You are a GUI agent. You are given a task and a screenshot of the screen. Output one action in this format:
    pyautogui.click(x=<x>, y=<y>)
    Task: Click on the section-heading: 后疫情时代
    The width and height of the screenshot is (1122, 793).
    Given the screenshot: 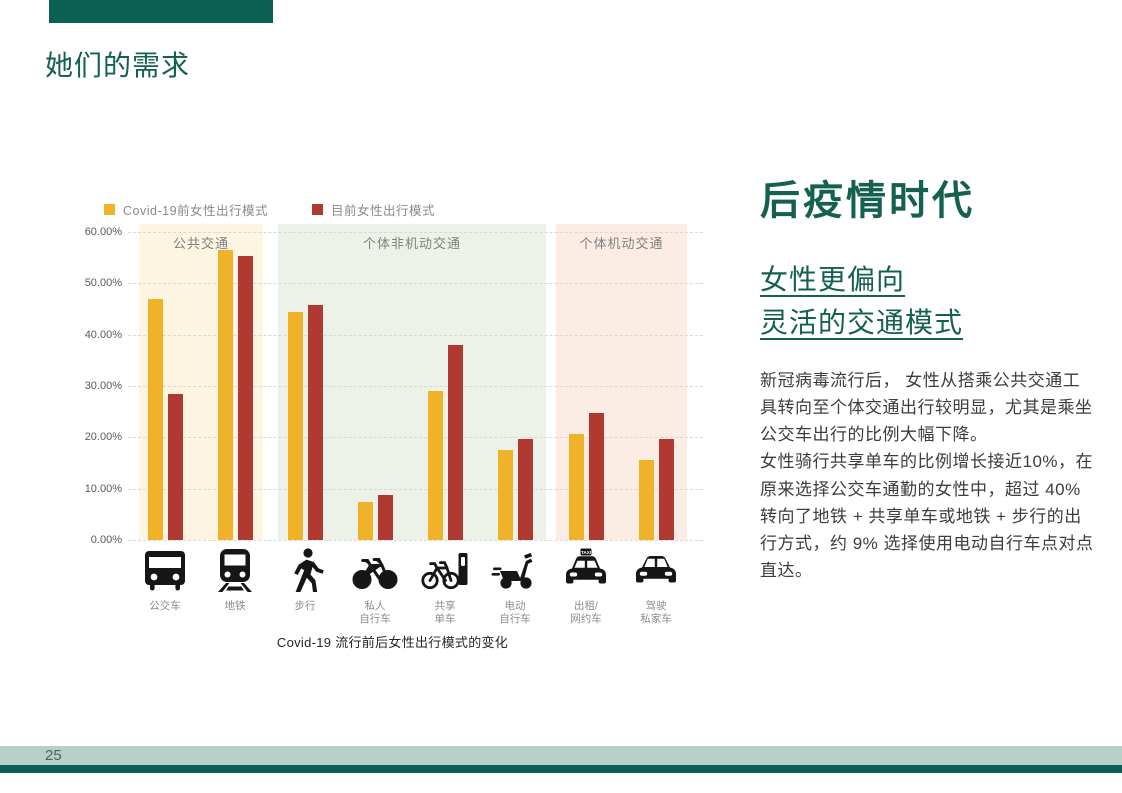 What is the action you would take?
    pyautogui.click(x=867, y=201)
    